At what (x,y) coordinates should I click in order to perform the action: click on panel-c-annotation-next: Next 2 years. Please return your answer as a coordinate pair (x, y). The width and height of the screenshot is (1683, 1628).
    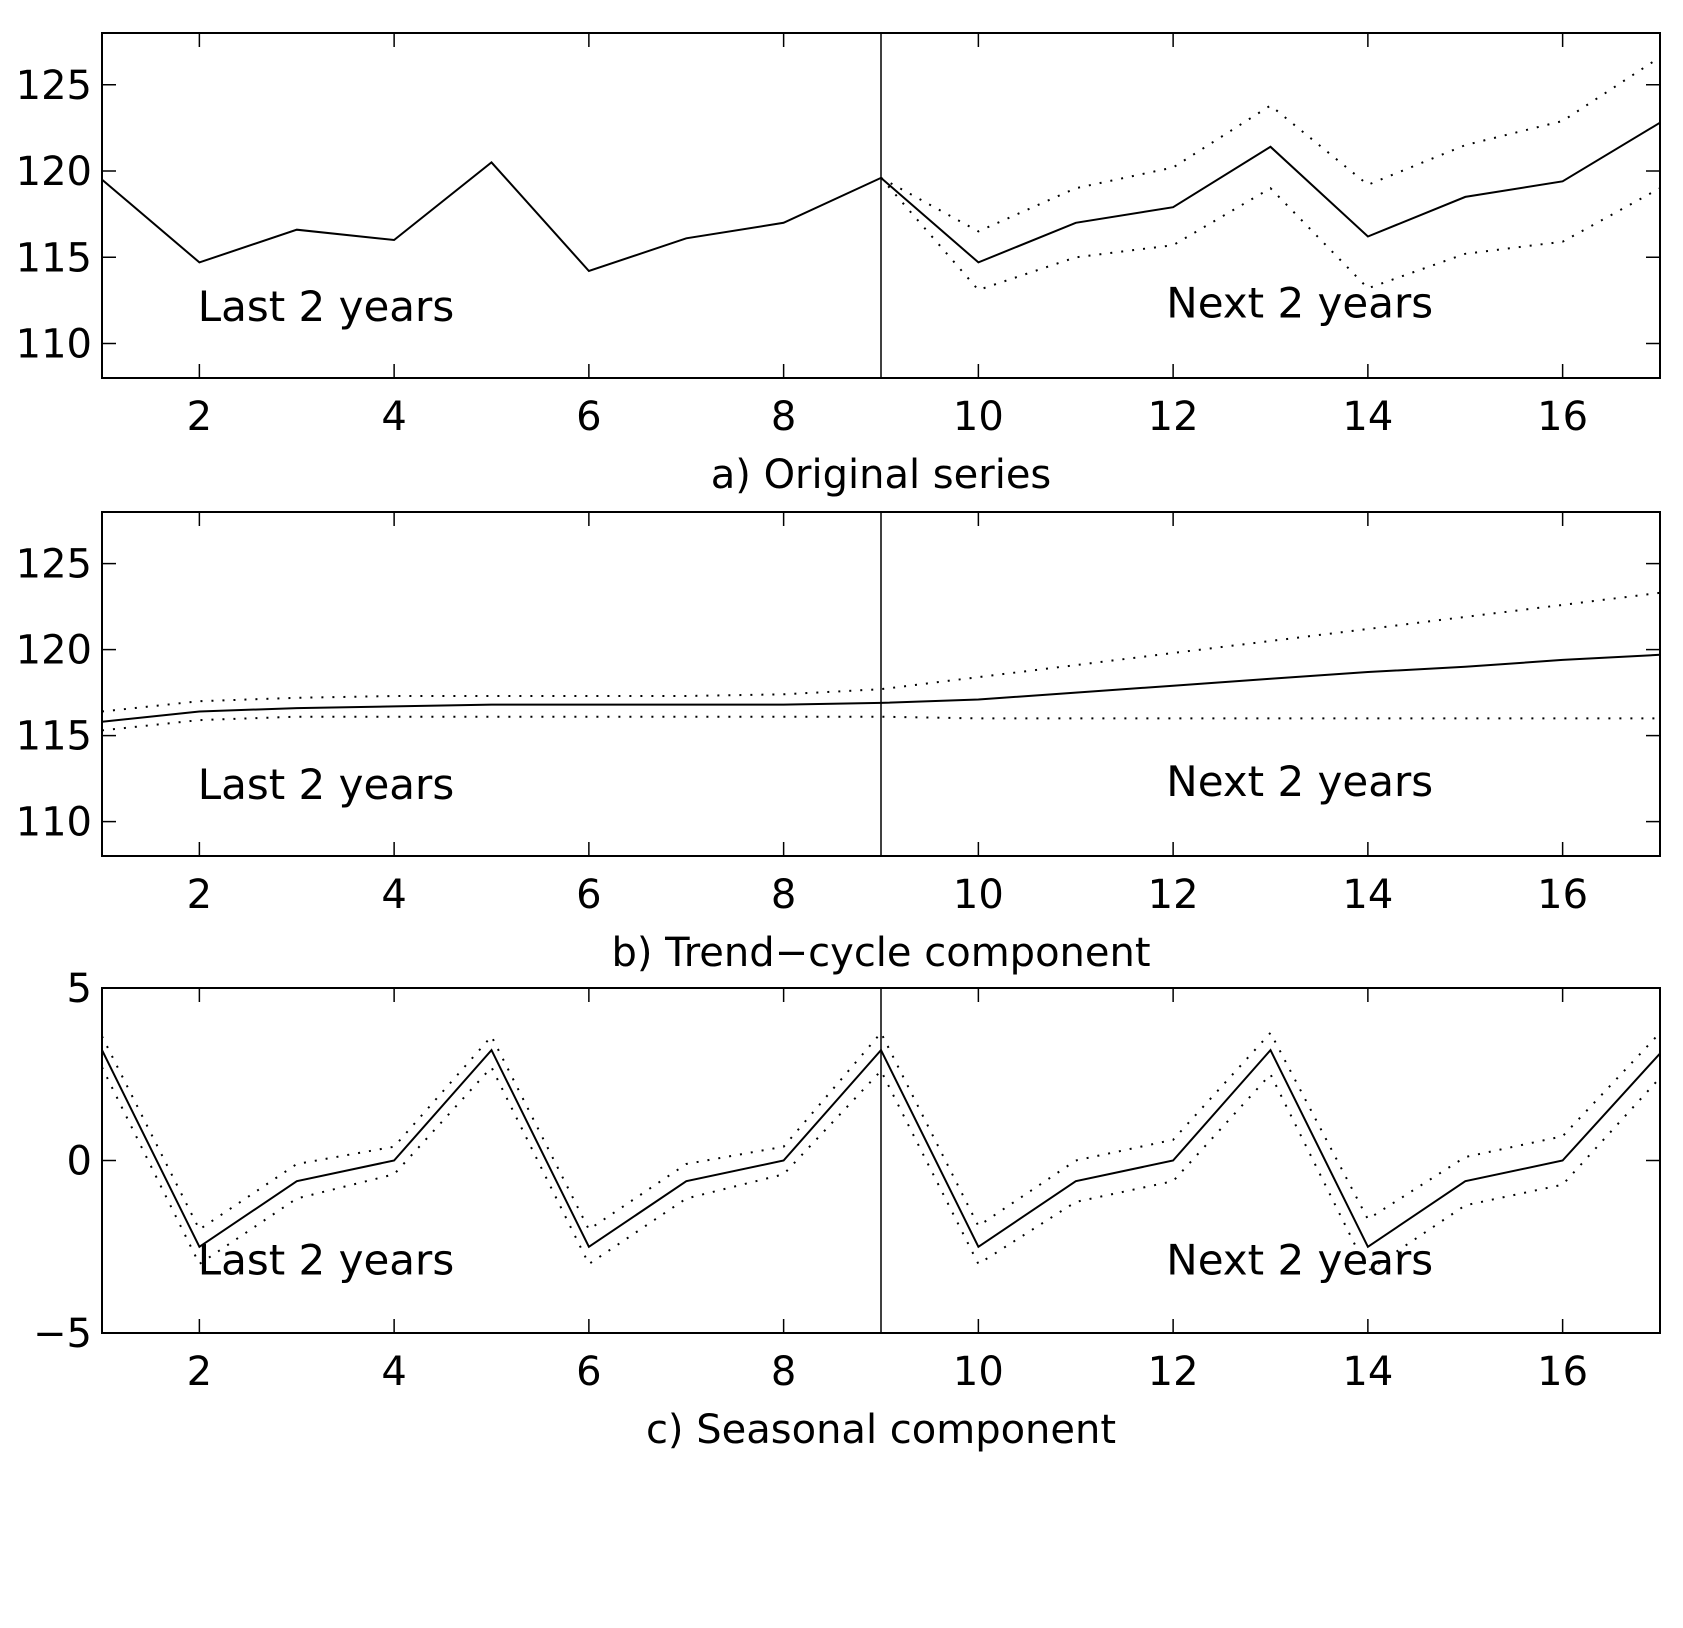
    Looking at the image, I should click on (1299, 1259).